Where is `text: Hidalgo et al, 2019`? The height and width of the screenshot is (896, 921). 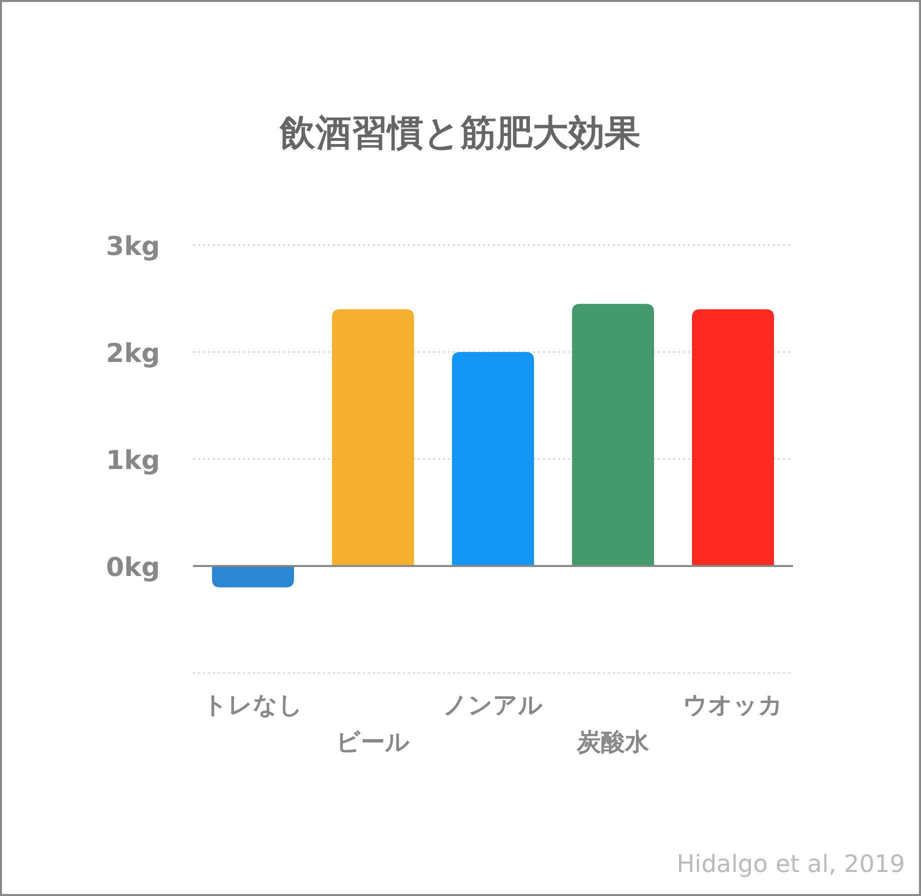 text: Hidalgo et al, 2019 is located at coordinates (790, 864).